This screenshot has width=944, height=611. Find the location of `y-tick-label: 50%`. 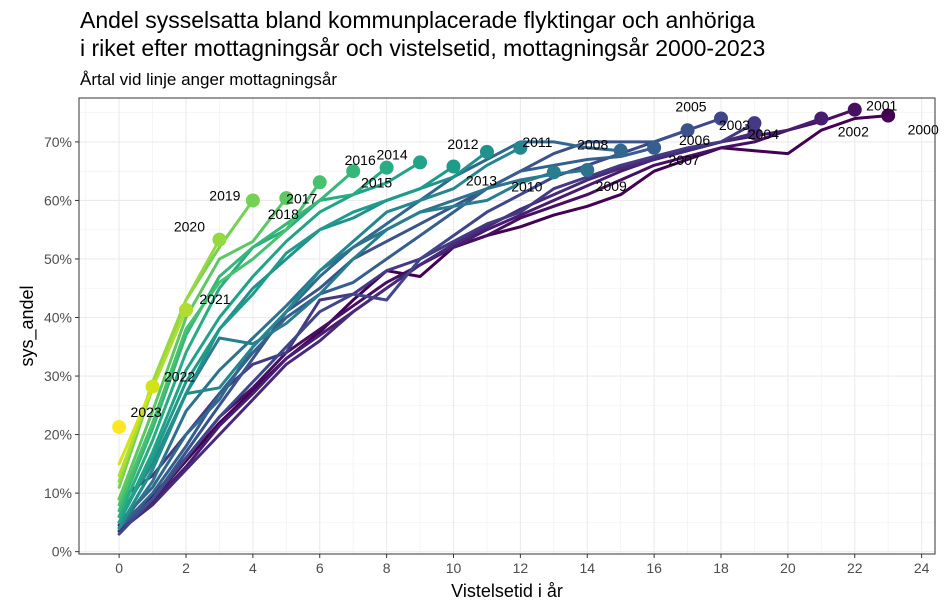

y-tick-label: 50% is located at coordinates (58, 259).